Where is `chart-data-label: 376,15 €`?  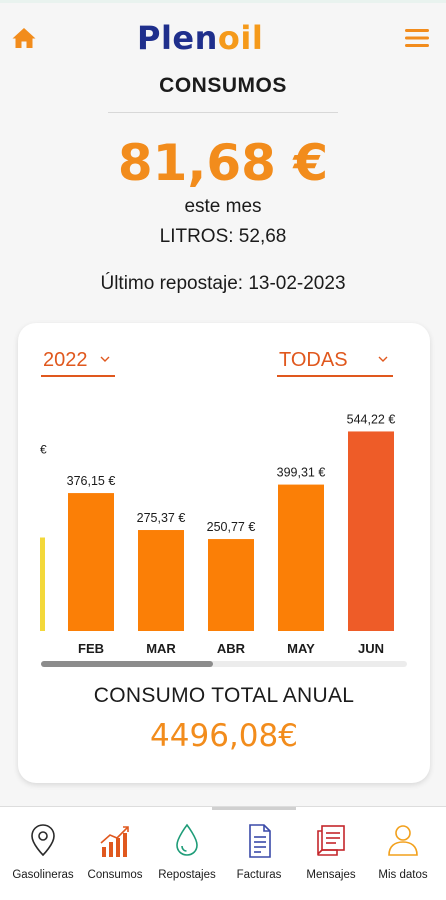 chart-data-label: 376,15 € is located at coordinates (91, 481).